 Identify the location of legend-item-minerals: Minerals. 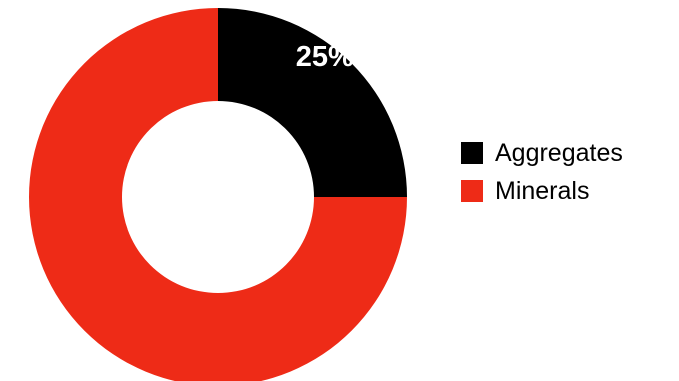
(542, 191).